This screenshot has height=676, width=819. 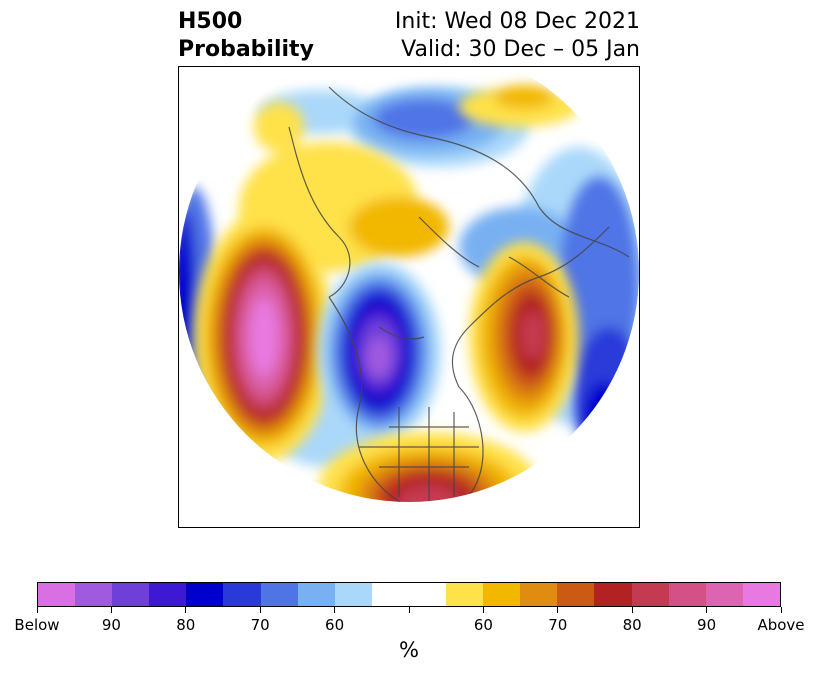 What do you see at coordinates (37, 625) in the screenshot?
I see `colorbar-tick-label: Below` at bounding box center [37, 625].